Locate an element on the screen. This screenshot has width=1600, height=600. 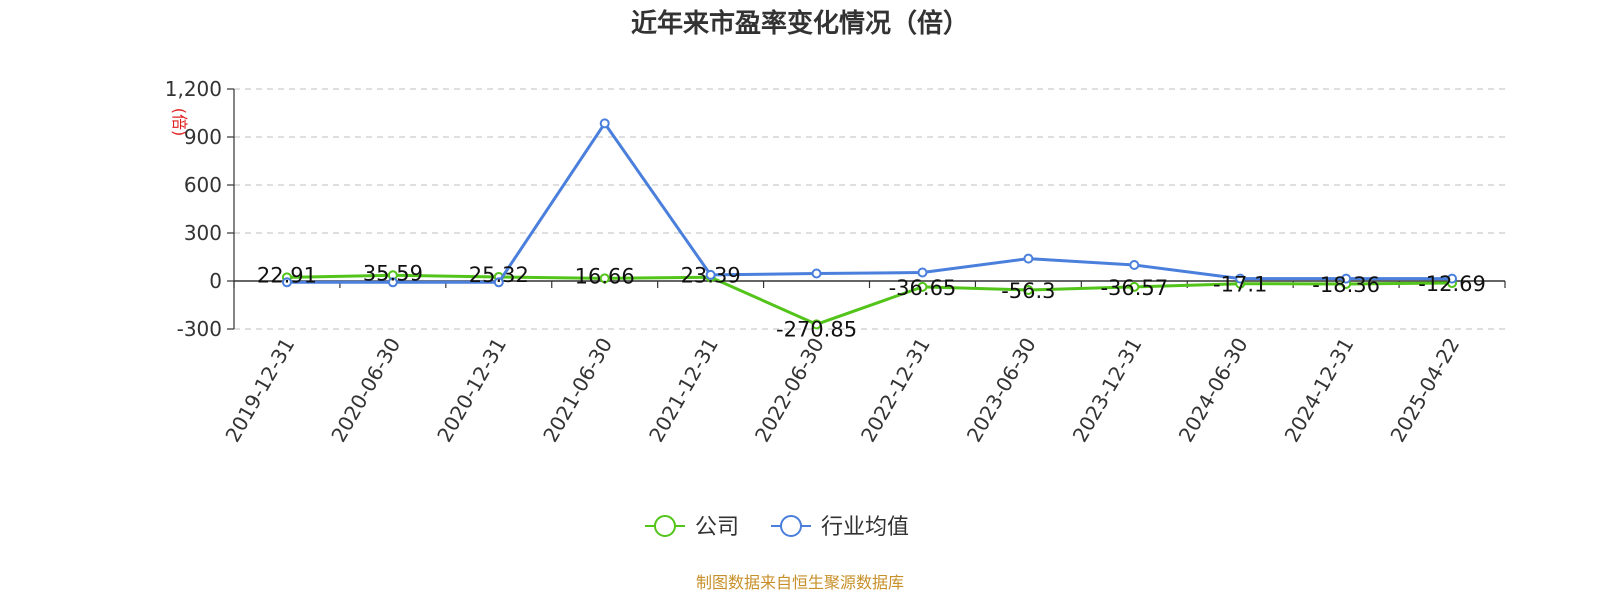
data-label: 35.59 is located at coordinates (393, 273).